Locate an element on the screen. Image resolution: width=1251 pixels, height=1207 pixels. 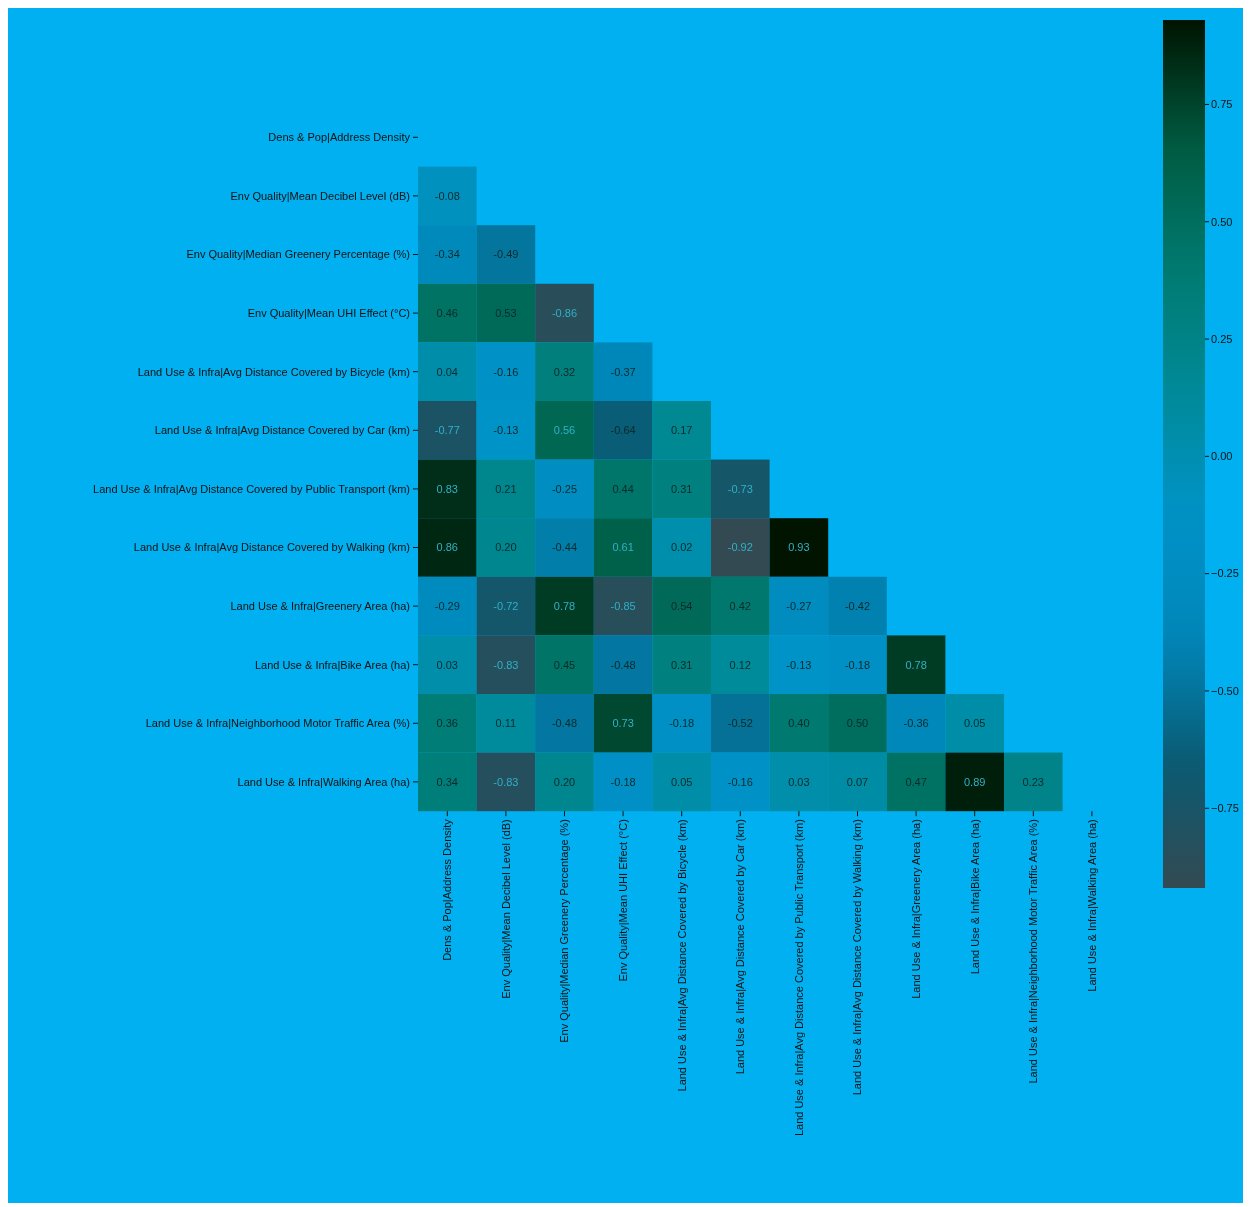
data-label: 0.93 is located at coordinates (799, 547).